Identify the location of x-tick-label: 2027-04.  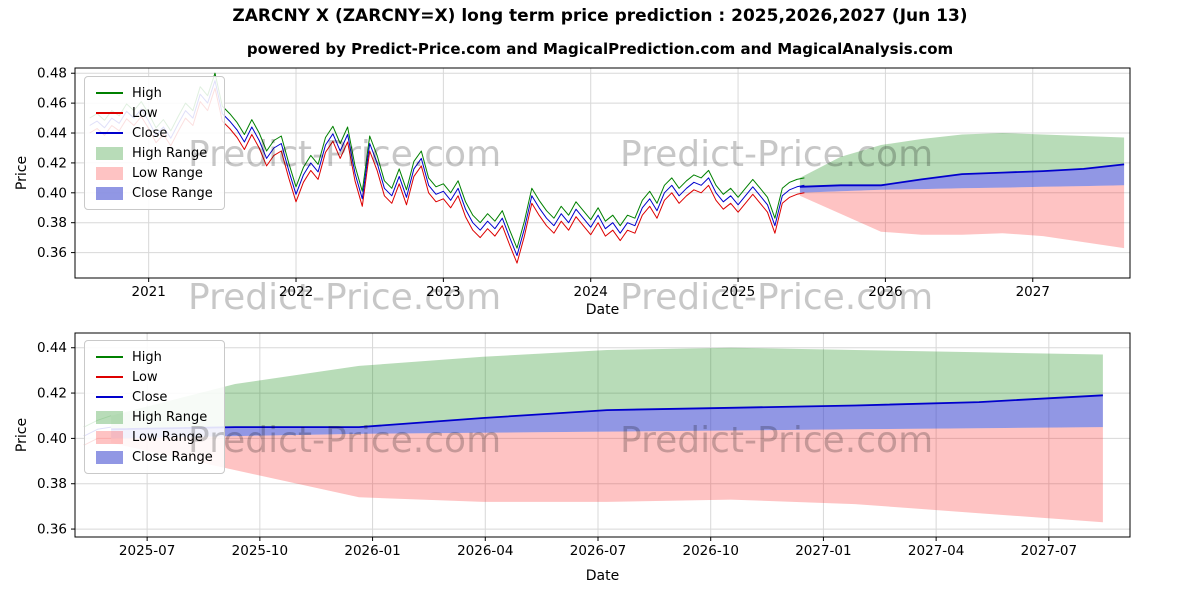
(936, 551).